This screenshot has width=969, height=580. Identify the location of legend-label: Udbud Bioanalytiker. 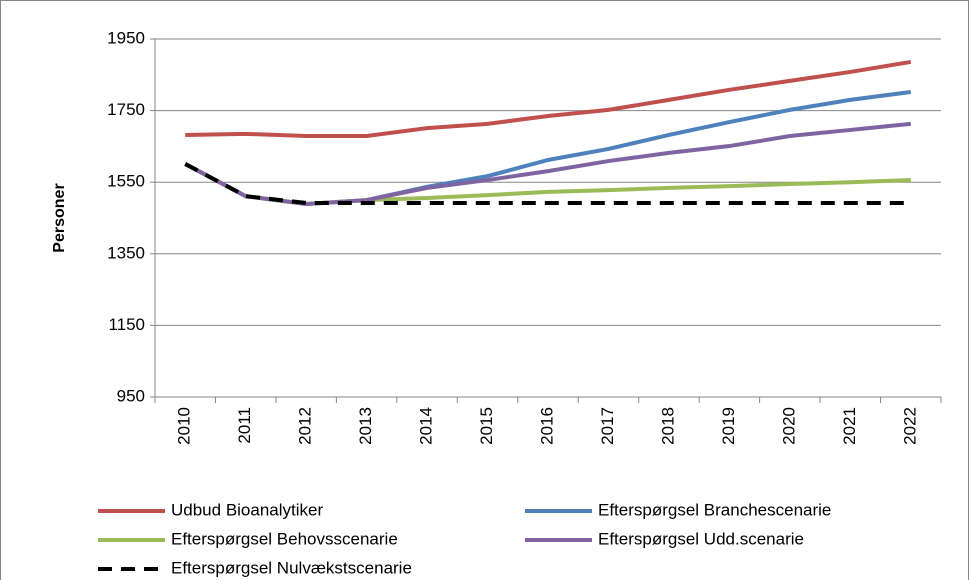
(247, 509).